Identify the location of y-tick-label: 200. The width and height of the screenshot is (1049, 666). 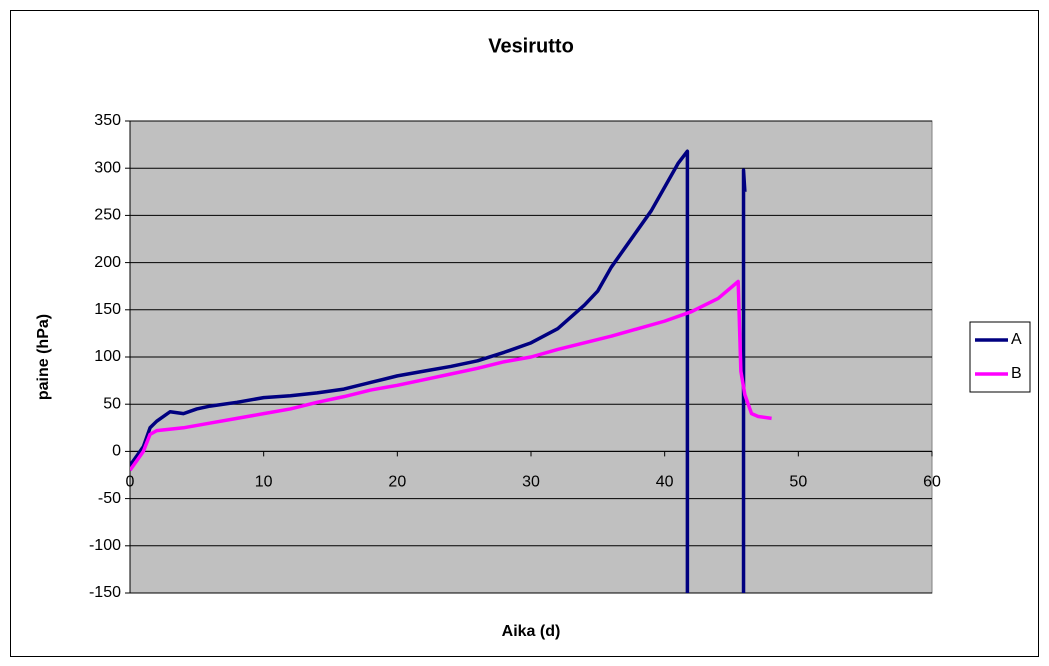
(107, 262).